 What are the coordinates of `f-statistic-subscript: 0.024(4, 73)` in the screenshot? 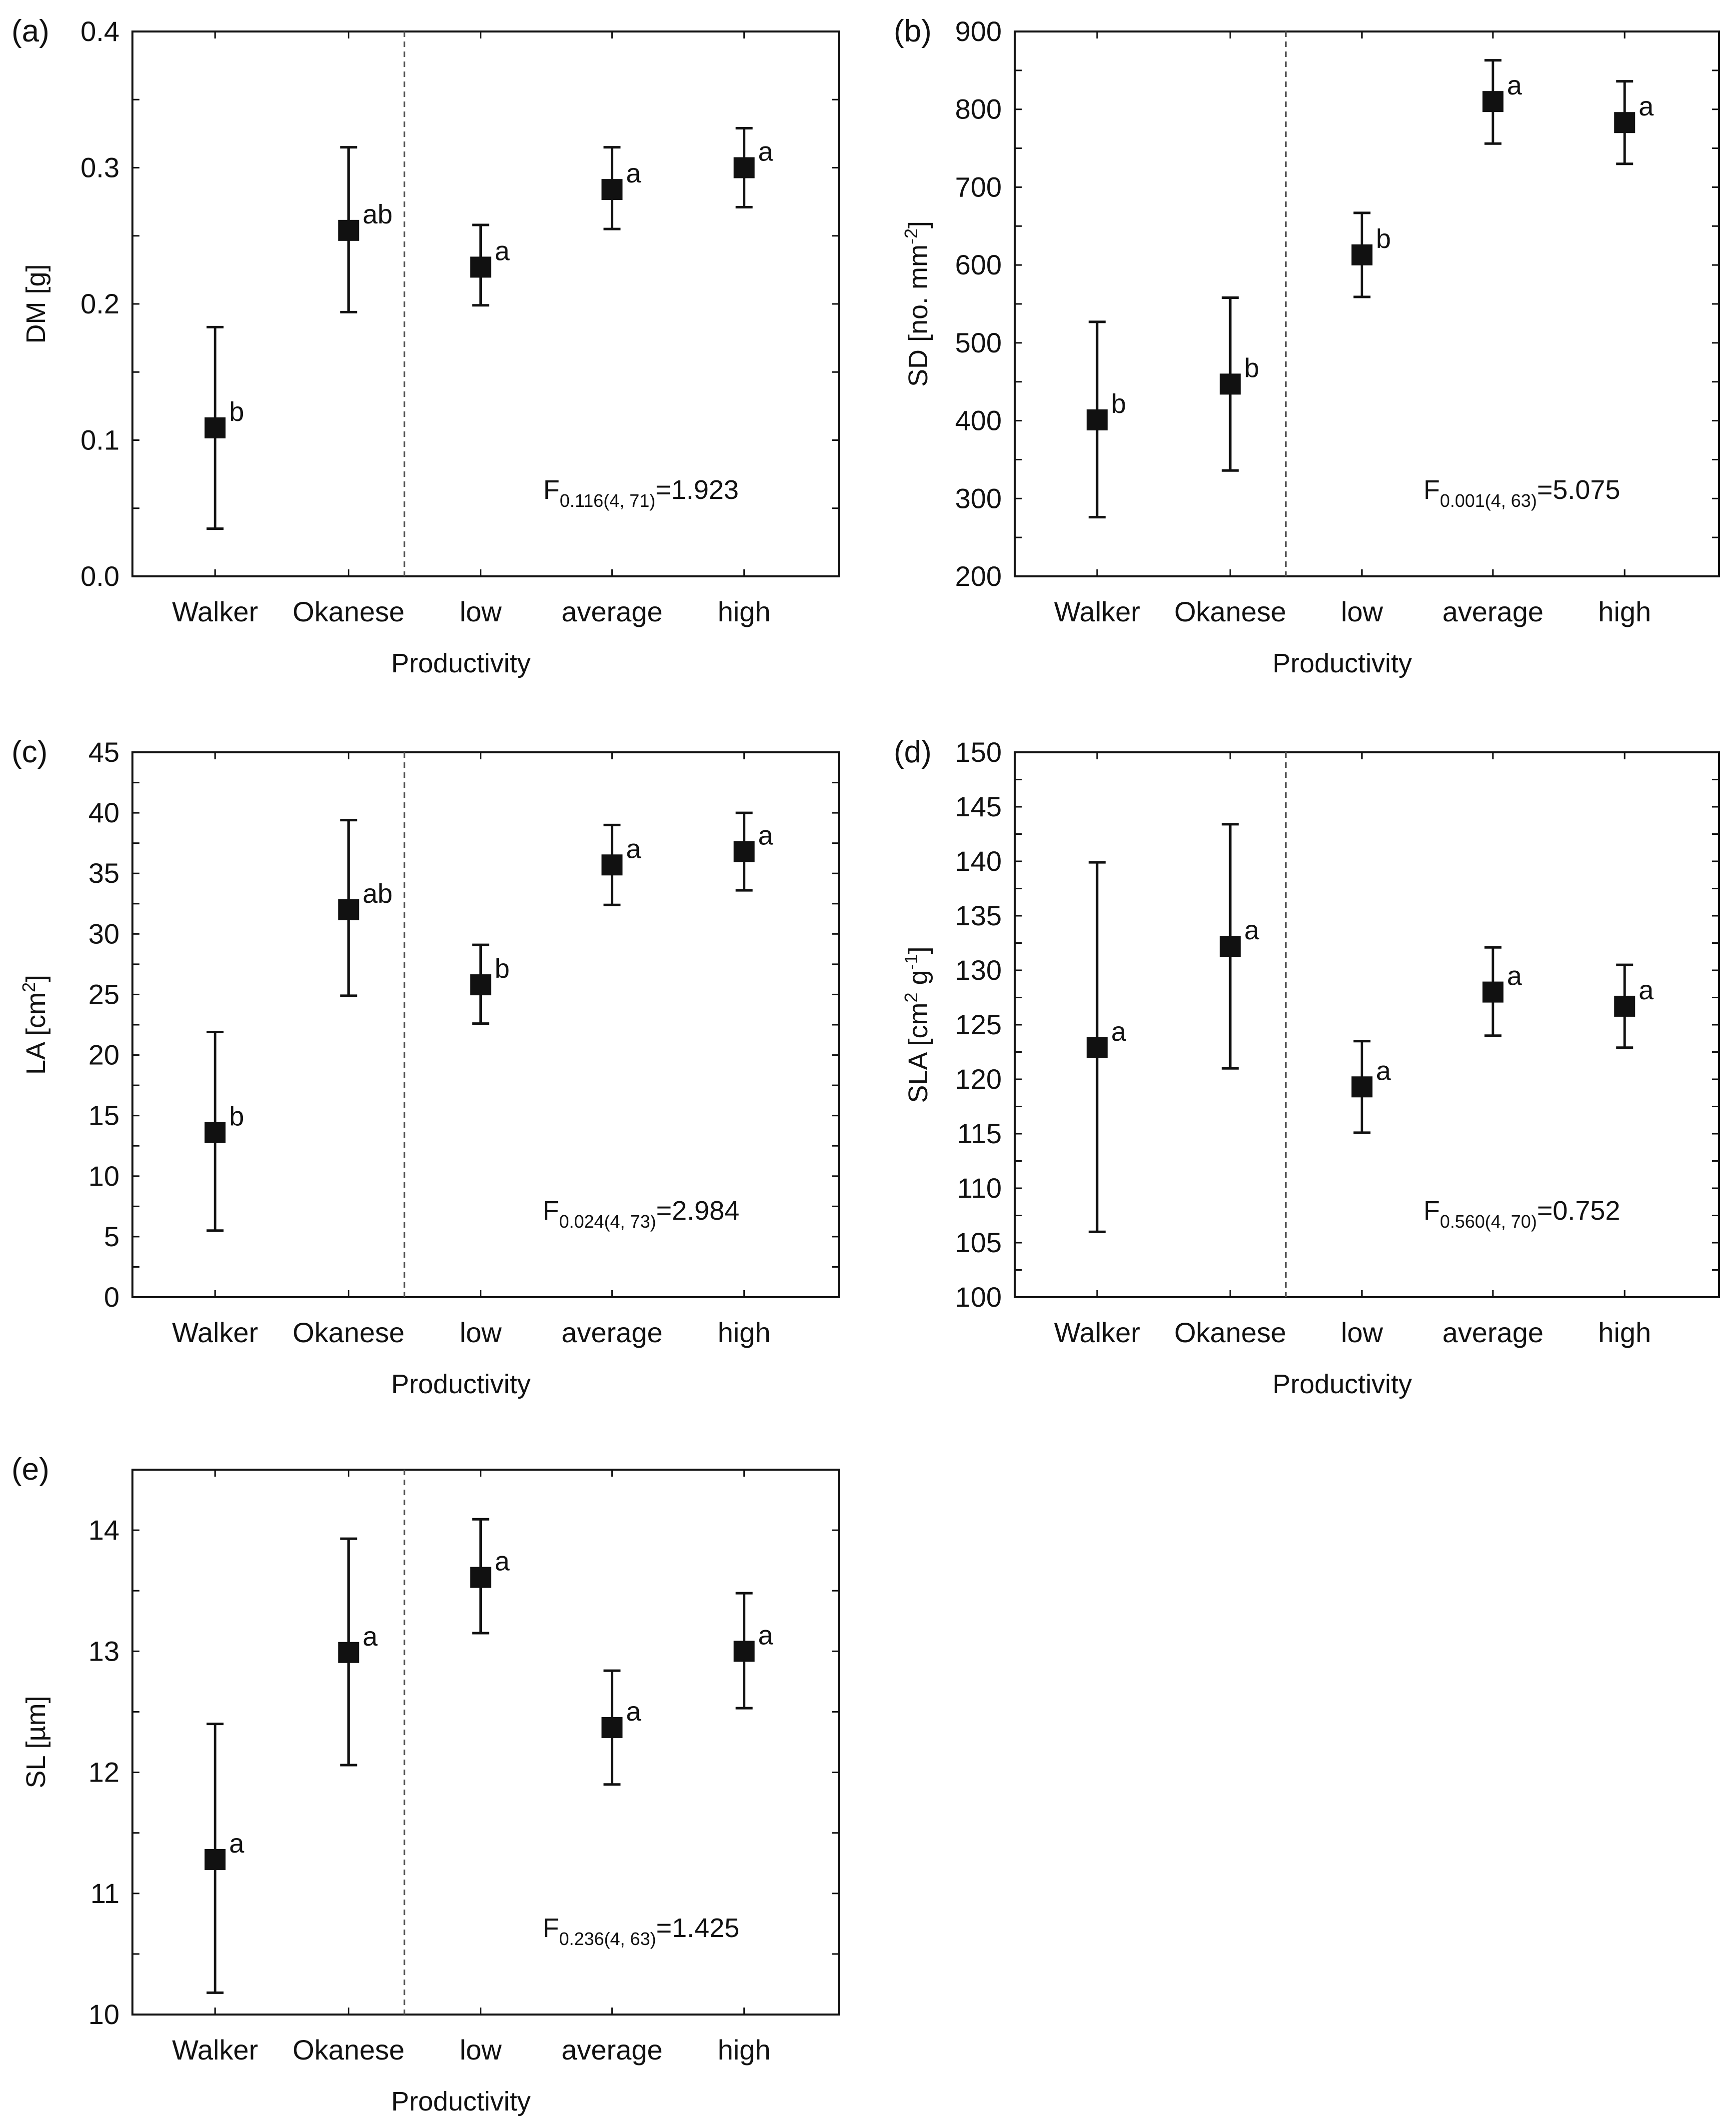 It's located at (607, 1221).